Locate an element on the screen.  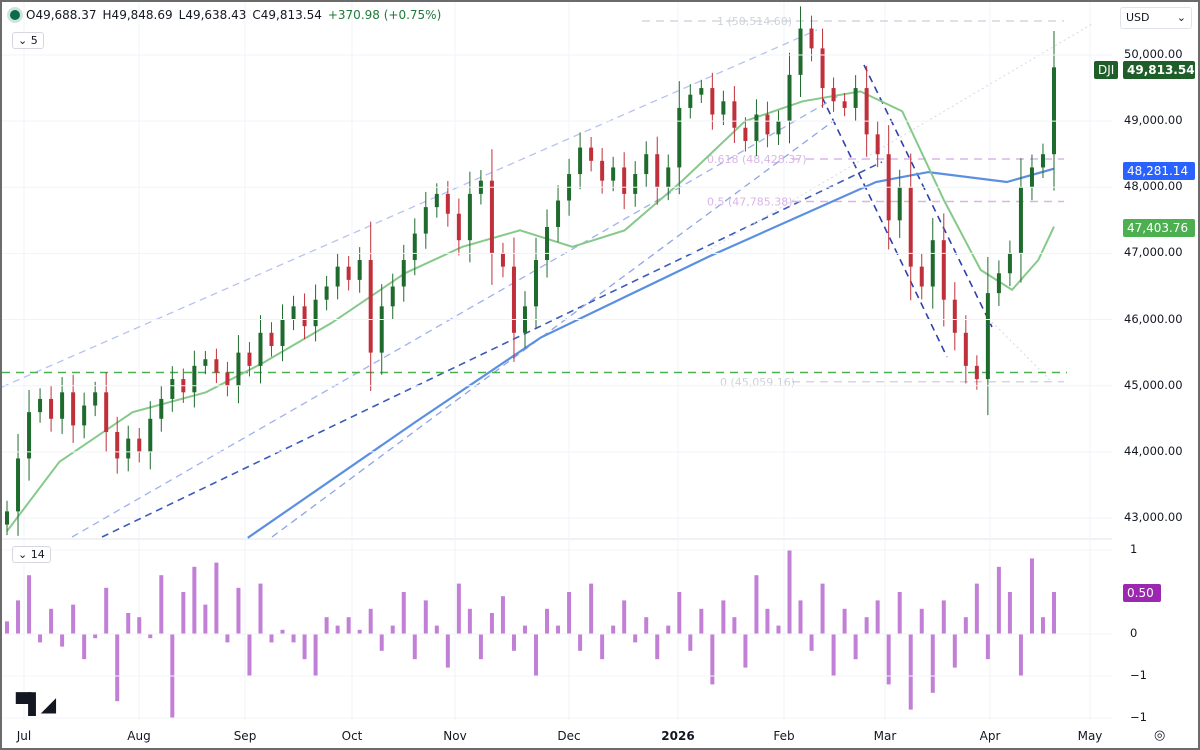
time-tick: Dec is located at coordinates (569, 736).